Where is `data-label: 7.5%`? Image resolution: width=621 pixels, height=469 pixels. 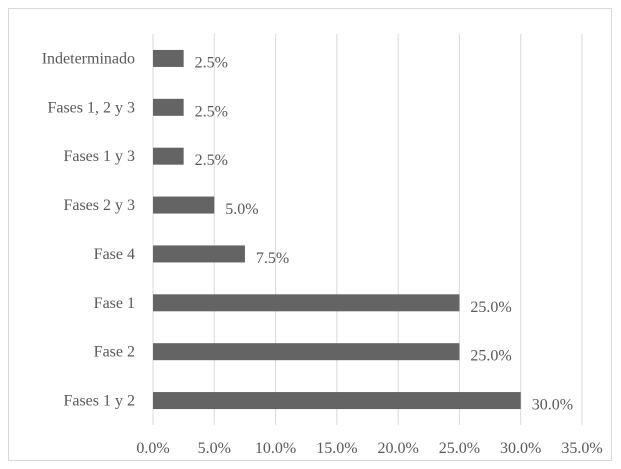 data-label: 7.5% is located at coordinates (272, 258).